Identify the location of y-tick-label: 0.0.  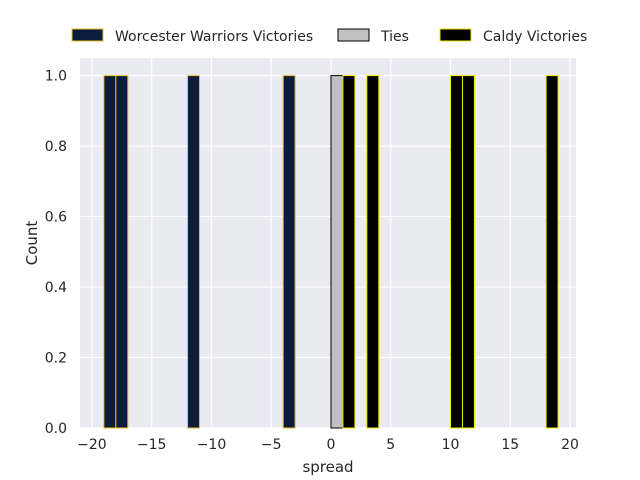
(56, 429).